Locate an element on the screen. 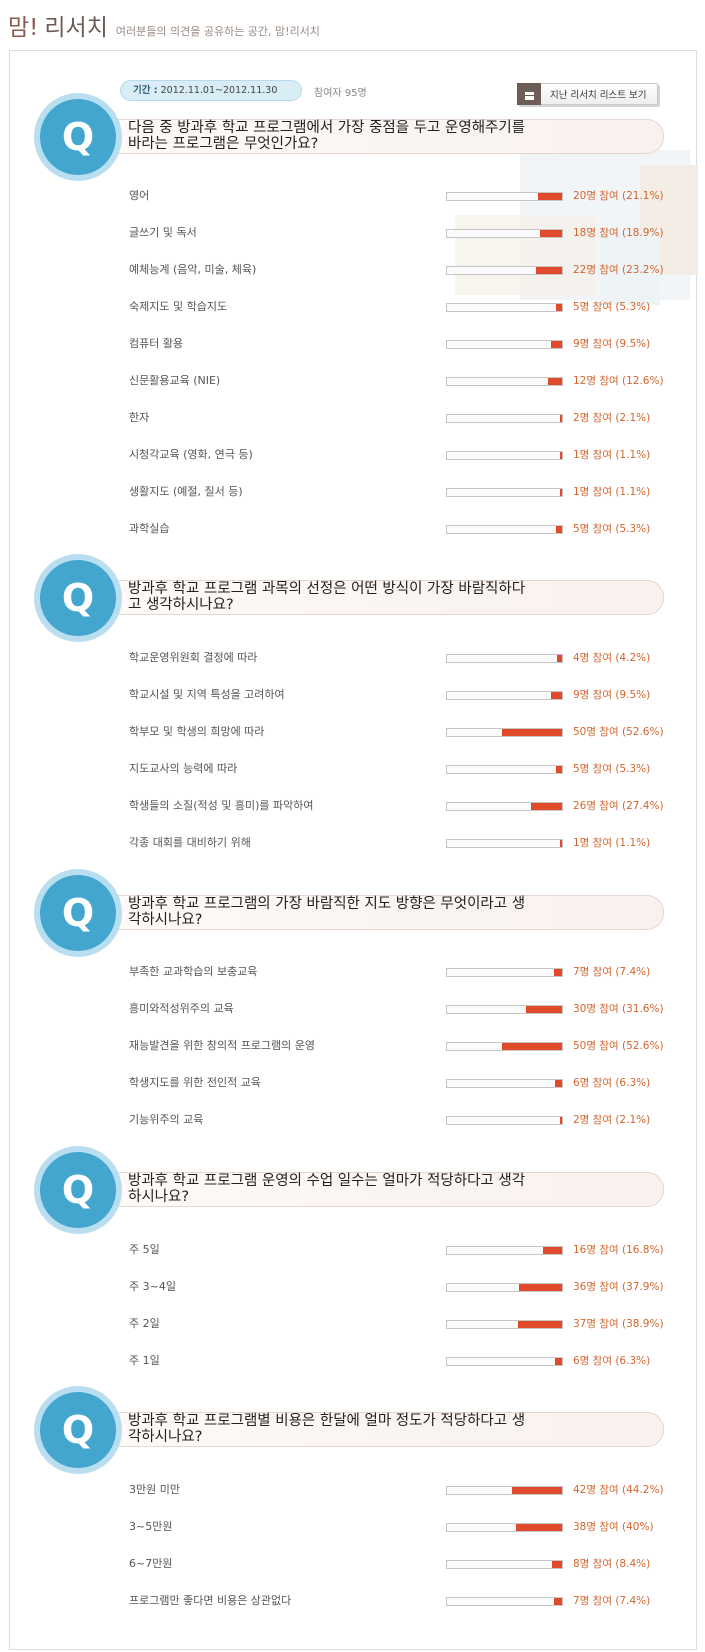 Image resolution: width=705 pixels, height=1652 pixels. option-label: 주 3~4일 is located at coordinates (152, 1286).